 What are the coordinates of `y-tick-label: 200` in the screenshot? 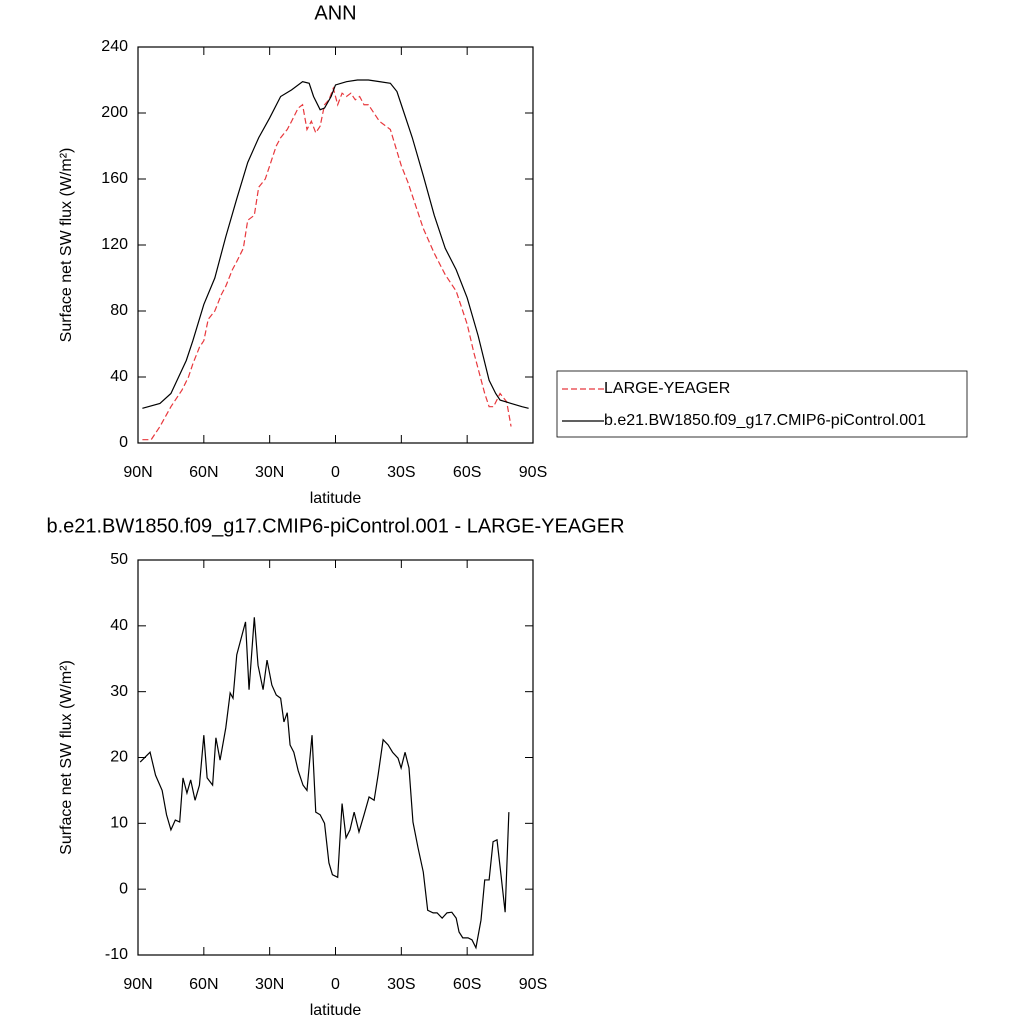 It's located at (114, 112).